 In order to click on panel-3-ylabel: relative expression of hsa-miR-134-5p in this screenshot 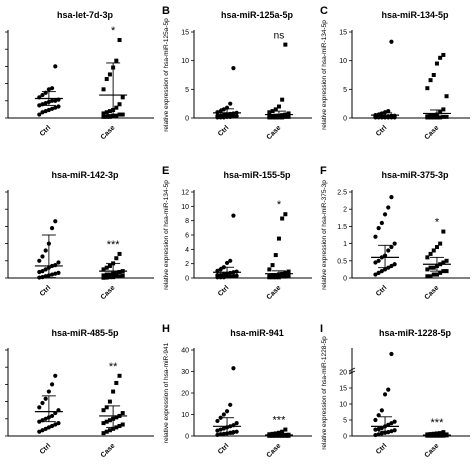, I will do `click(324, 75)`.